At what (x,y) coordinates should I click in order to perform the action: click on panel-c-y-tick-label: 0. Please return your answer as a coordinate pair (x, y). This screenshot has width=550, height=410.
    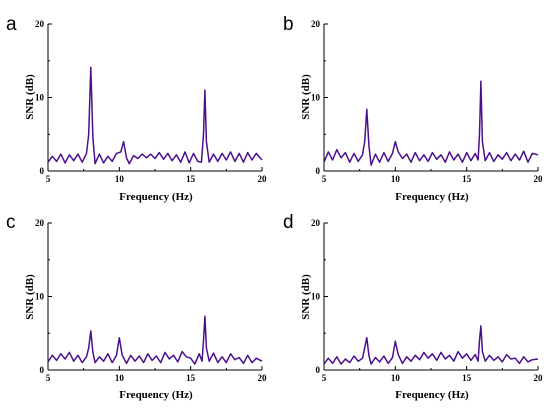
    Looking at the image, I should click on (42, 370).